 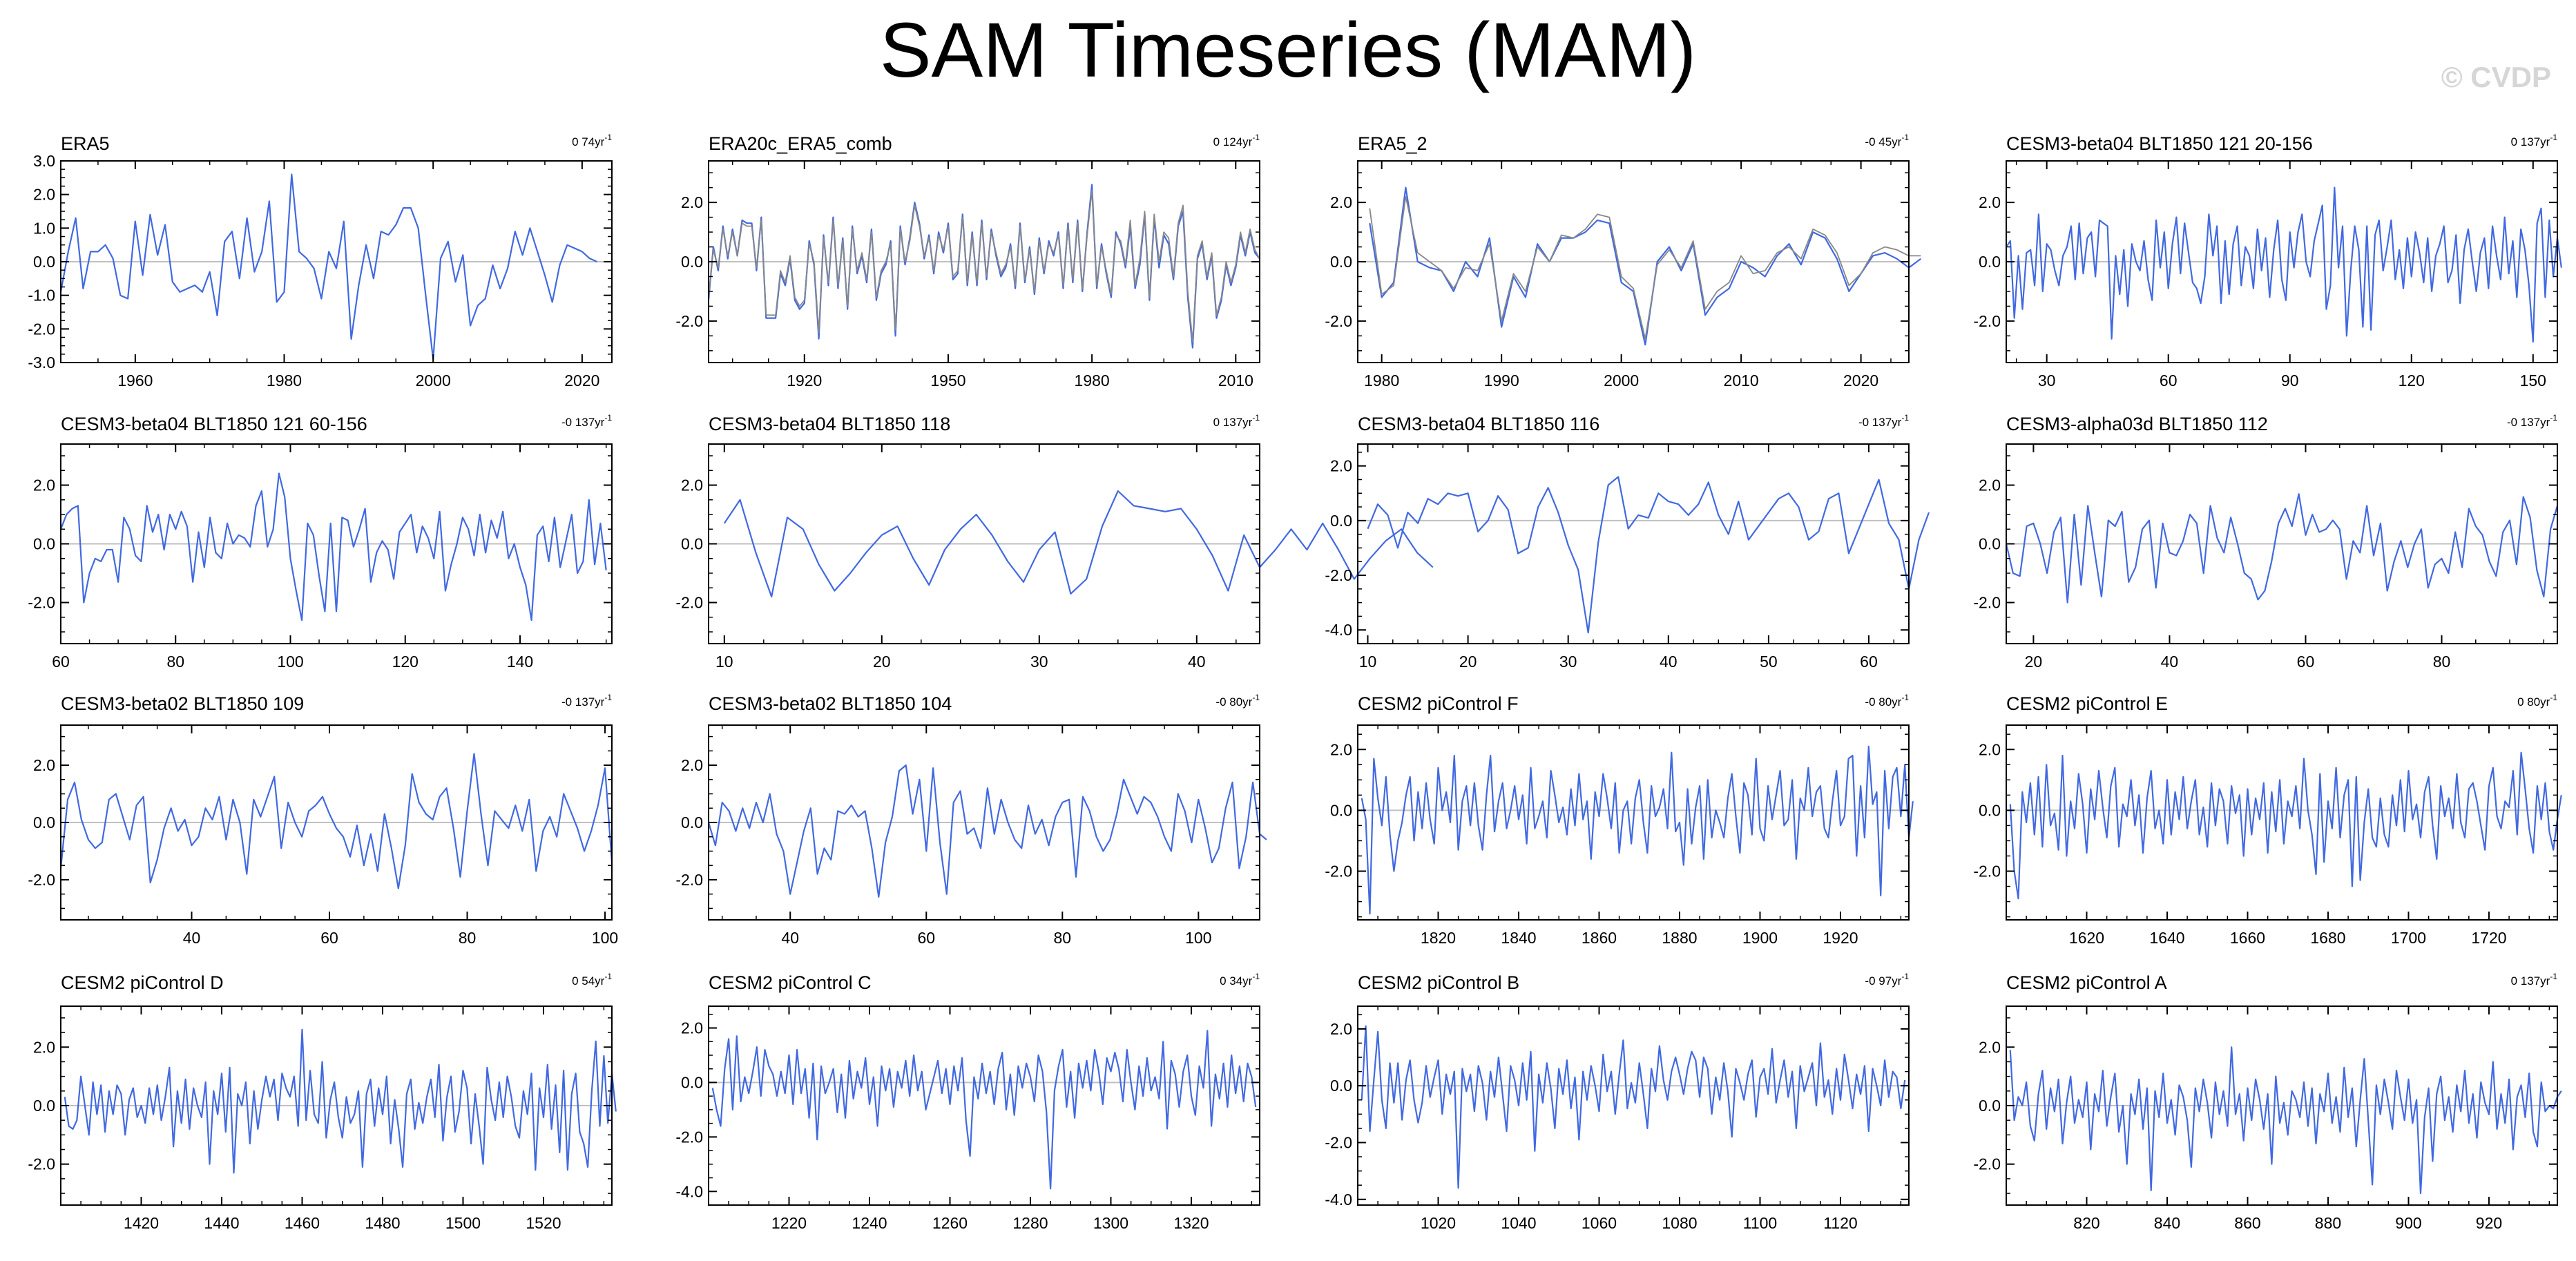 I want to click on trend-label: 0 80yr-1, so click(x=2537, y=701).